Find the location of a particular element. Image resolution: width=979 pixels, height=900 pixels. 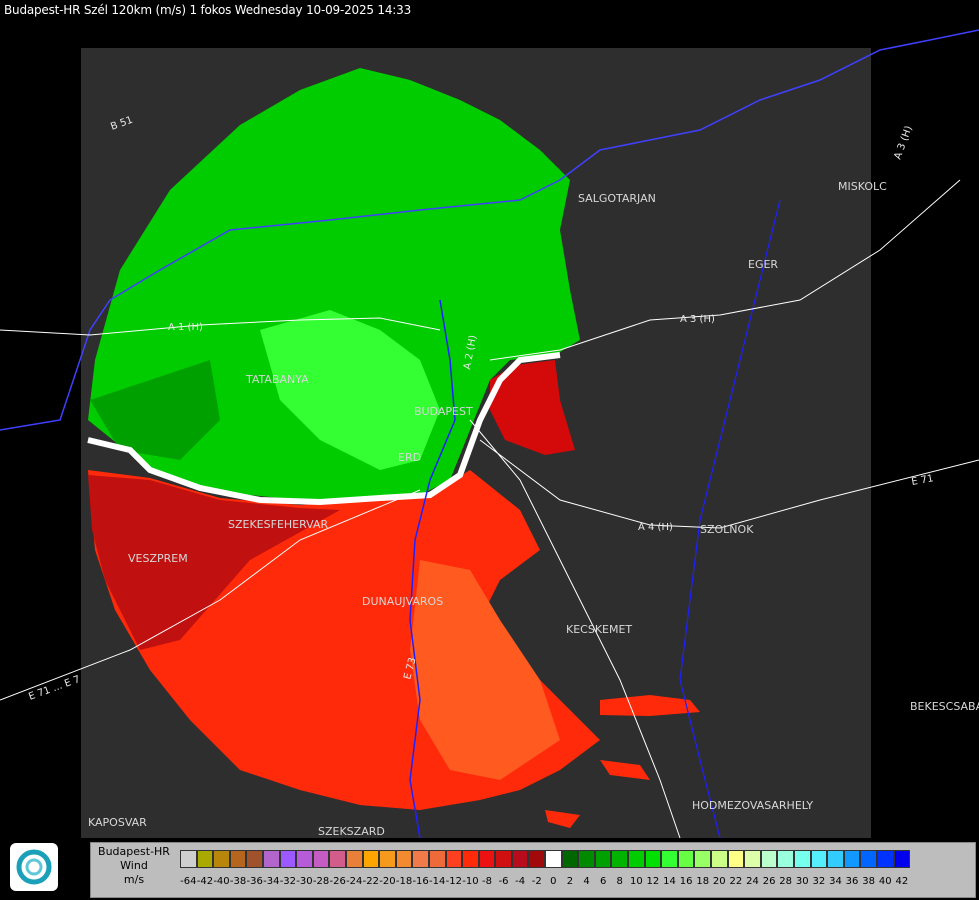

legend-tick-label: -26 is located at coordinates (337, 881).